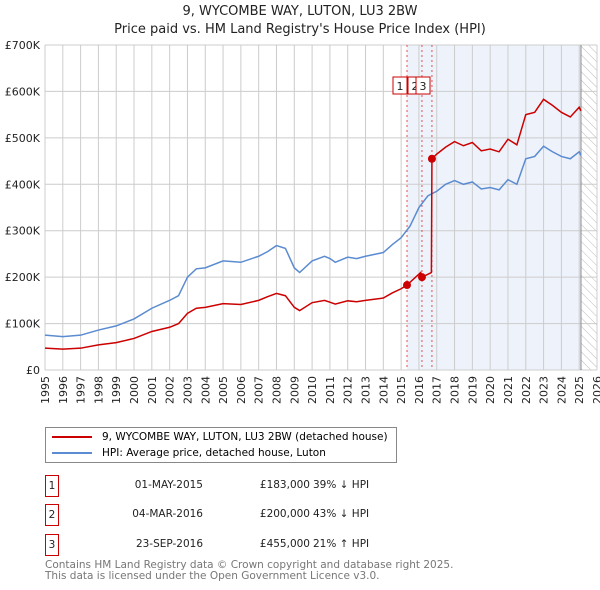  I want to click on x-tick-label: 2010, so click(312, 390).